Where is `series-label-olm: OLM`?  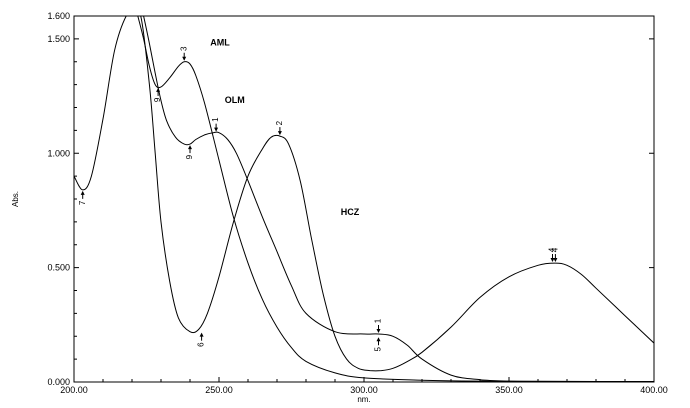
series-label-olm: OLM is located at coordinates (235, 100).